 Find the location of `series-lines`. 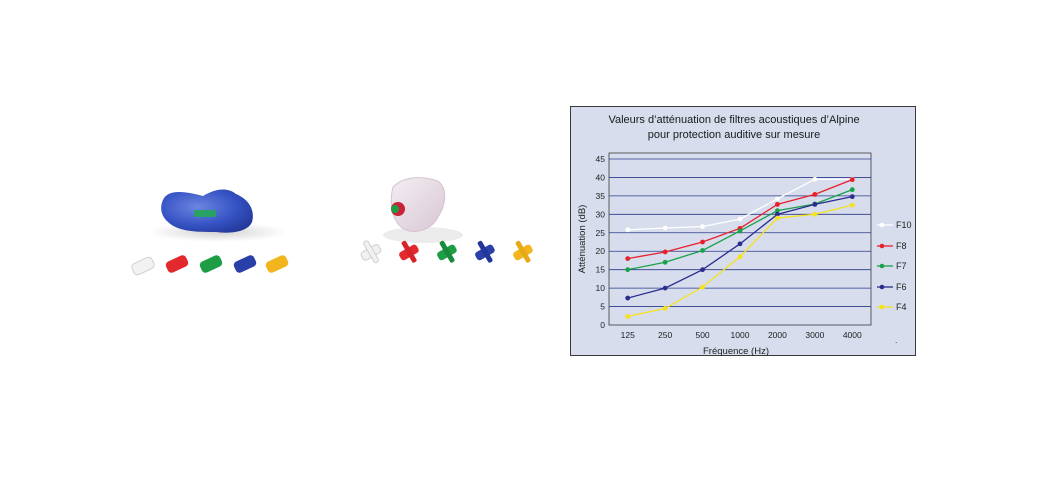

series-lines is located at coordinates (740, 247).